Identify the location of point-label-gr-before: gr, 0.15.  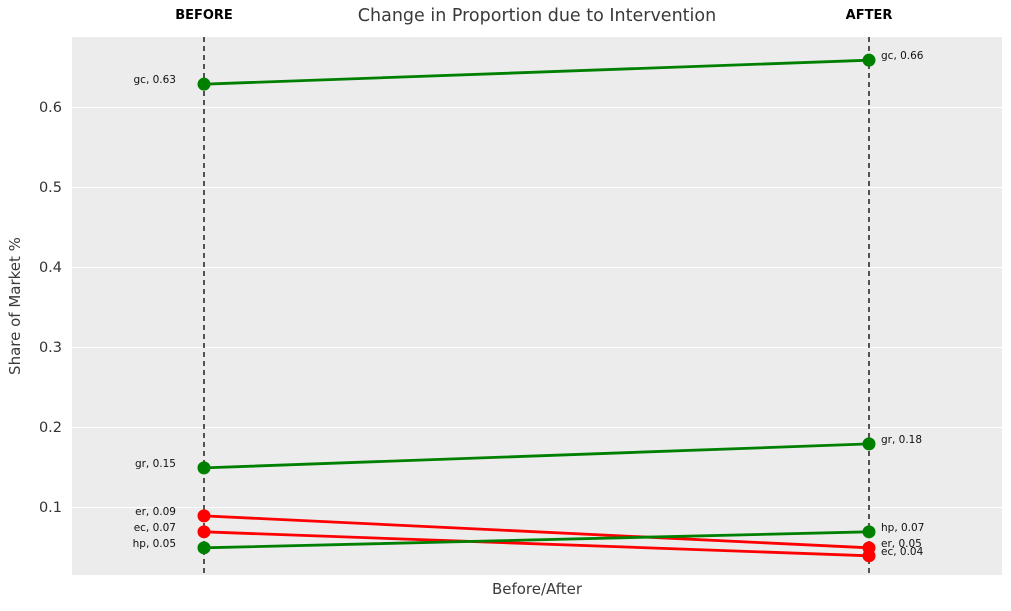
(155, 463).